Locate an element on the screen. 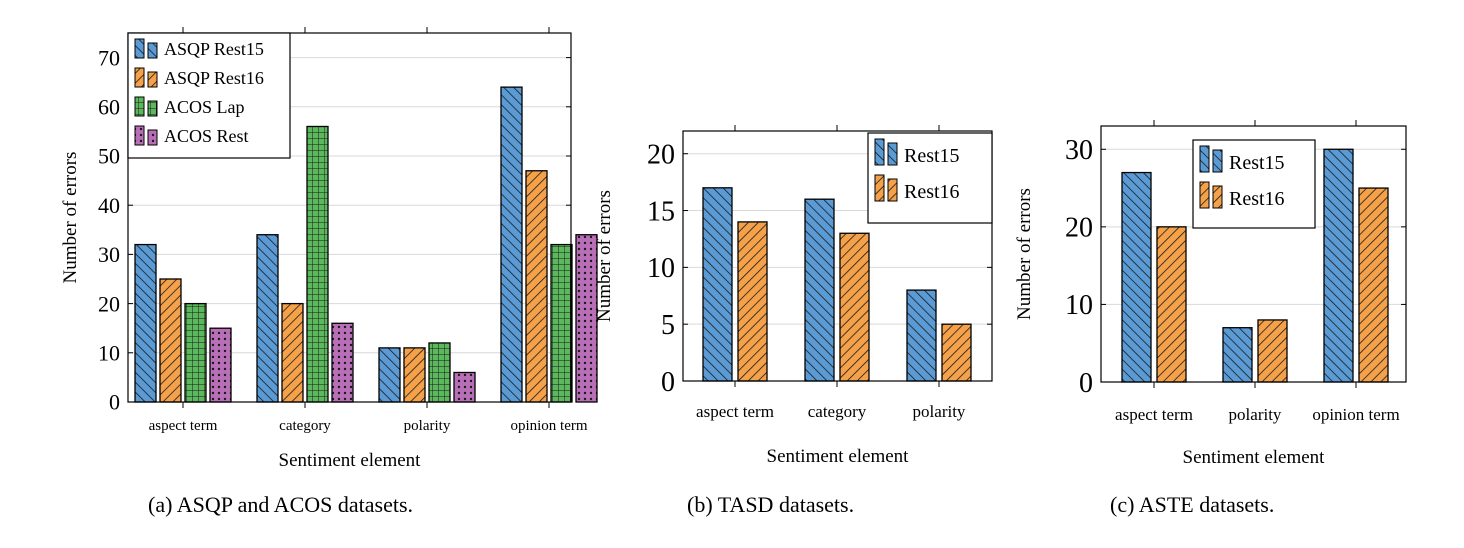 The width and height of the screenshot is (1464, 548). legend-label: ACOS Rest is located at coordinates (206, 136).